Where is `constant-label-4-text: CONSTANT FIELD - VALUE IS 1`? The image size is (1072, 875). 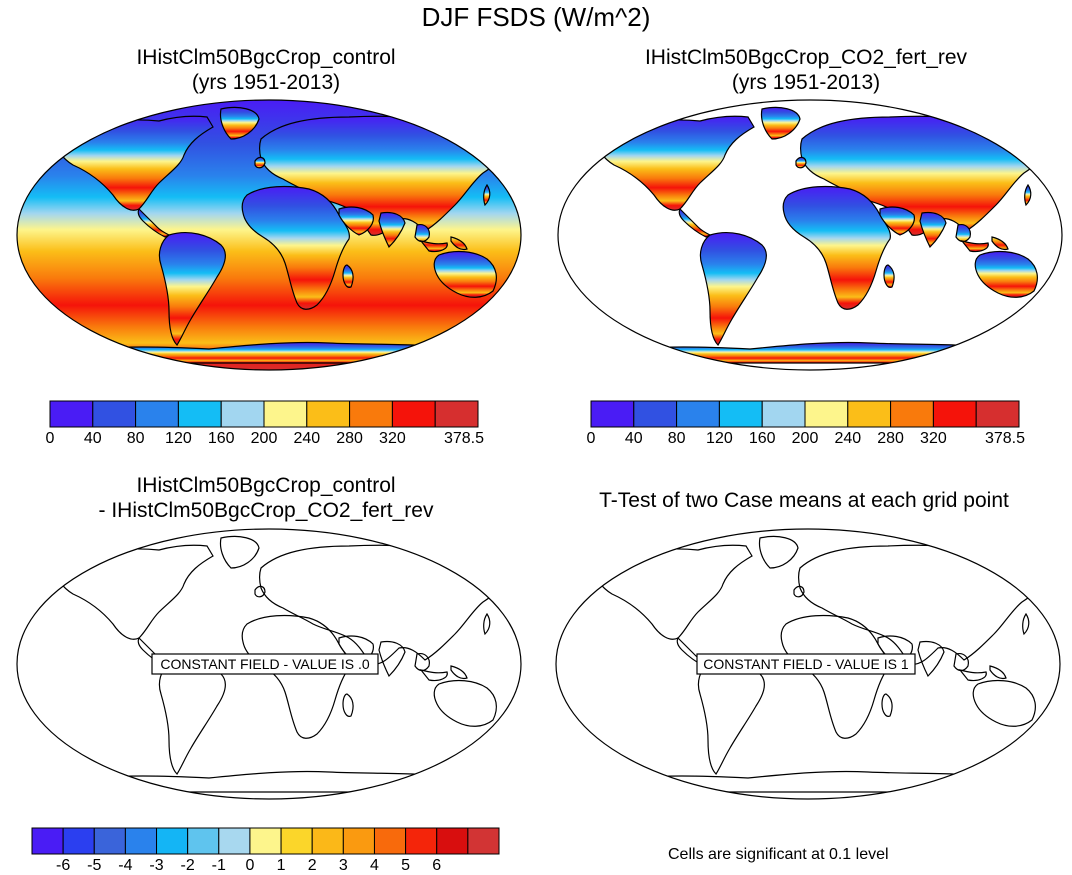
constant-label-4-text: CONSTANT FIELD - VALUE IS 1 is located at coordinates (806, 664).